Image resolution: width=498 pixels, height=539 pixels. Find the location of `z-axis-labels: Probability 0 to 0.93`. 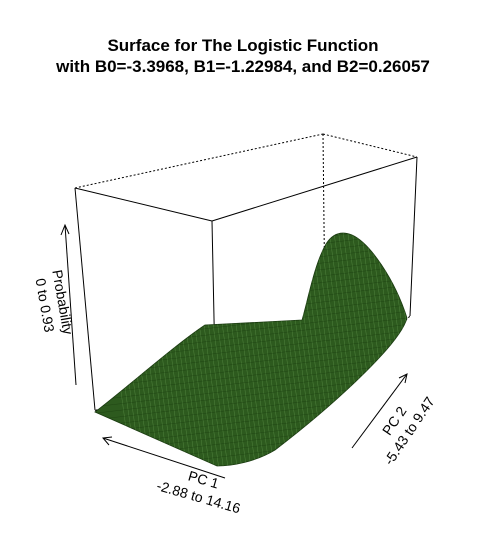

z-axis-labels: Probability 0 to 0.93 is located at coordinates (54, 302).